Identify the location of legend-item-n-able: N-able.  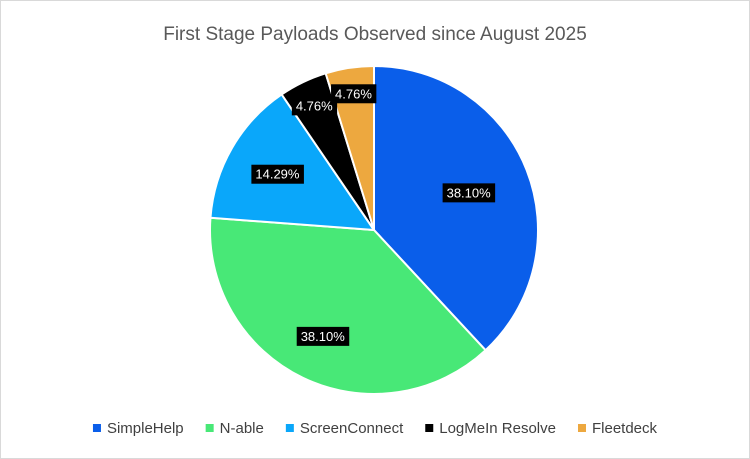
(234, 428).